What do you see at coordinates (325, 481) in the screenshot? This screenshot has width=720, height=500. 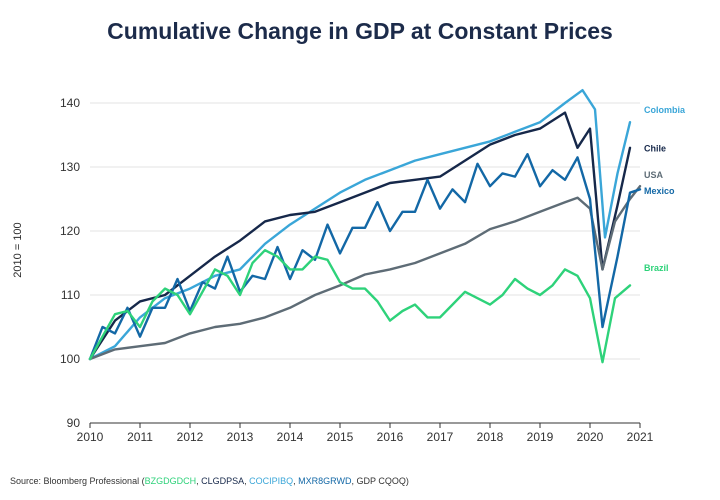 I see `source-code-6: MXR8GRWD` at bounding box center [325, 481].